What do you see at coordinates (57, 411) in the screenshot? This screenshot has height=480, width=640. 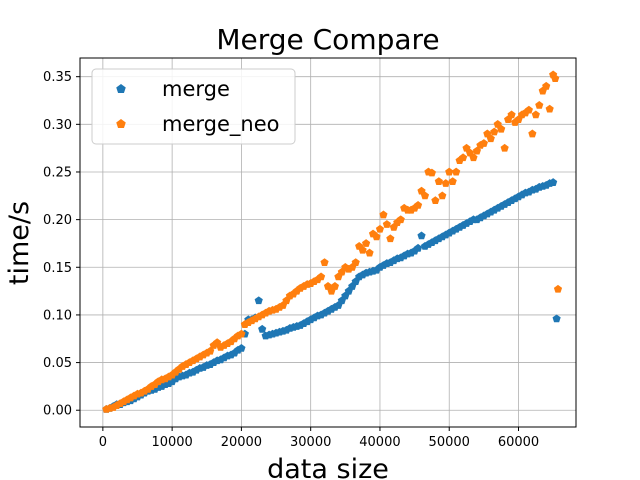 I see `y-tick-label: 0.00` at bounding box center [57, 411].